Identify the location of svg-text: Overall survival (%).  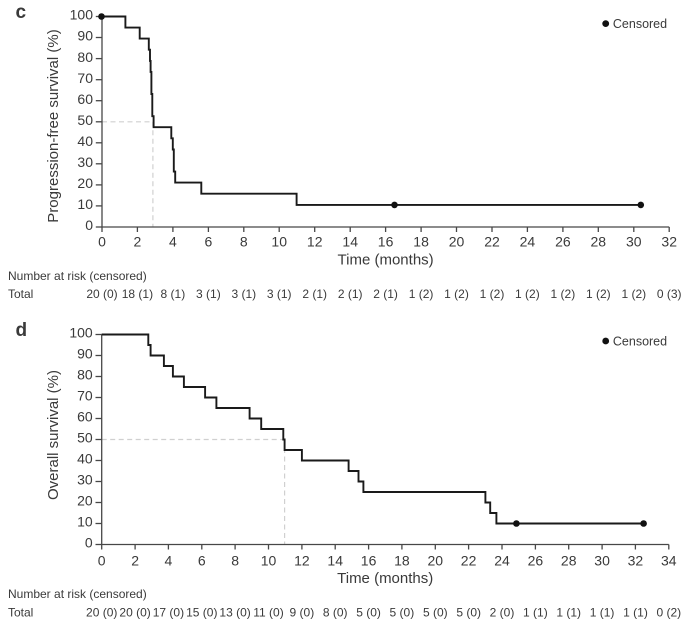
(53, 435).